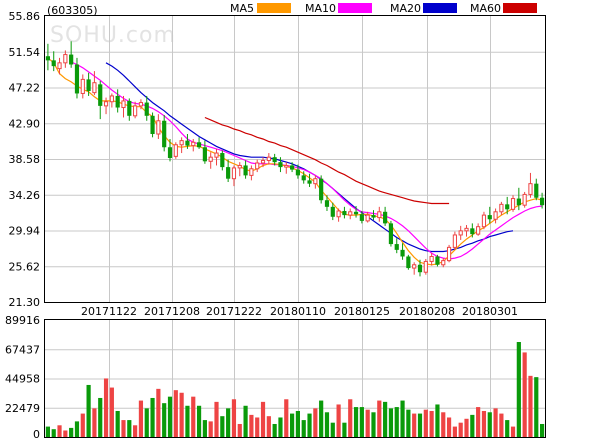  Describe the element at coordinates (234, 311) in the screenshot. I see `date-tick-label: 20171222` at that location.